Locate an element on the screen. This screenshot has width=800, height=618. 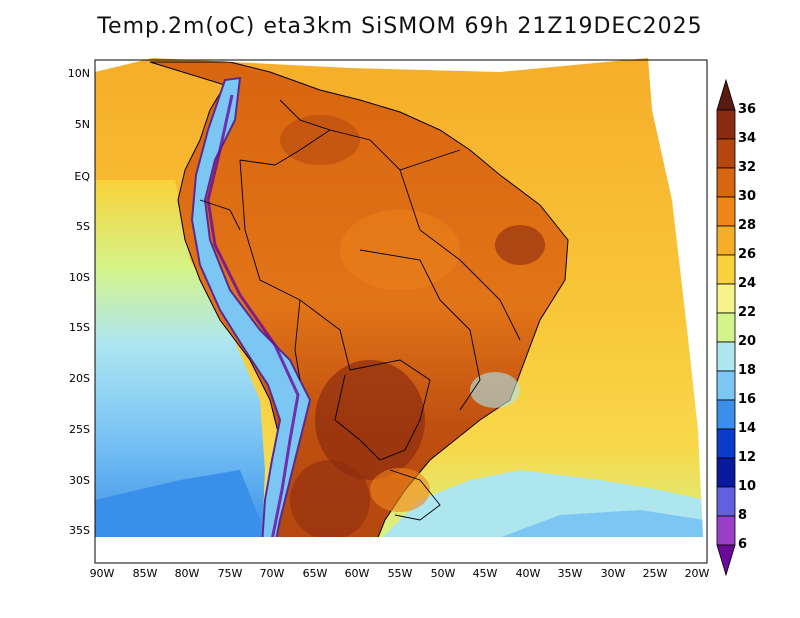
y-tick-label: 10S is located at coordinates (79, 277).